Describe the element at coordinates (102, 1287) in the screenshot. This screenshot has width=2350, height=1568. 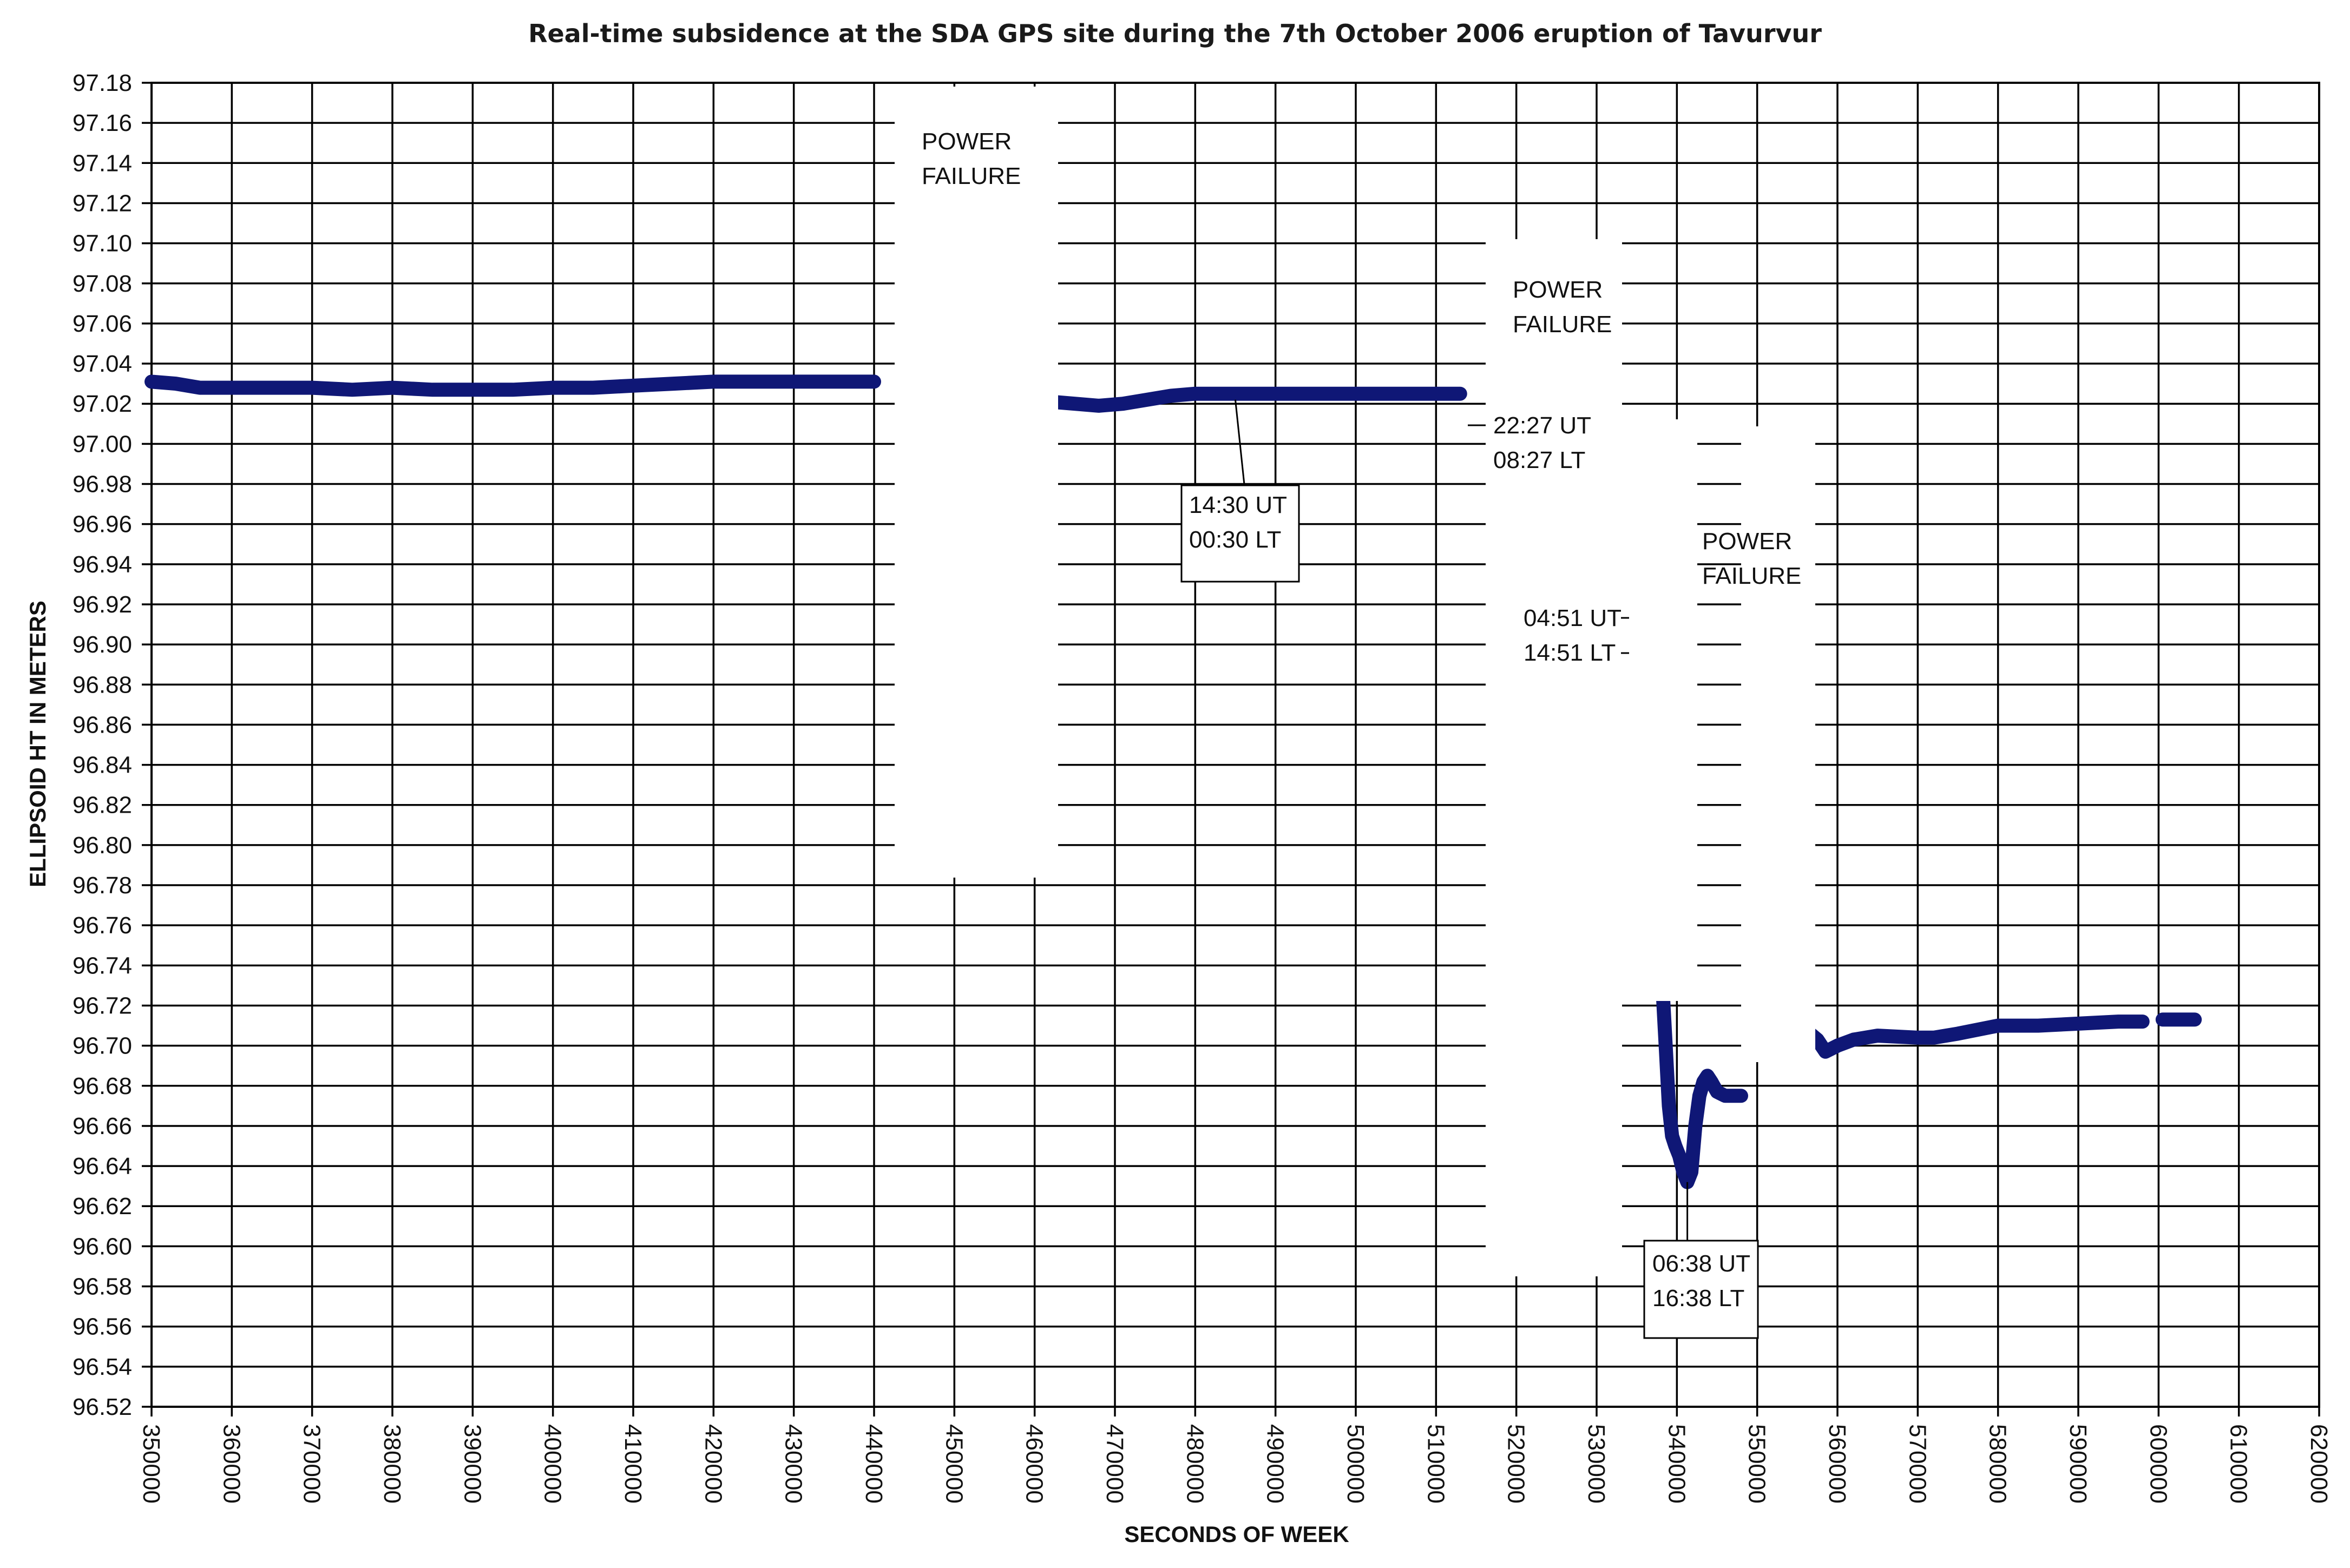
I see `y-tick-label: 96.58` at that location.